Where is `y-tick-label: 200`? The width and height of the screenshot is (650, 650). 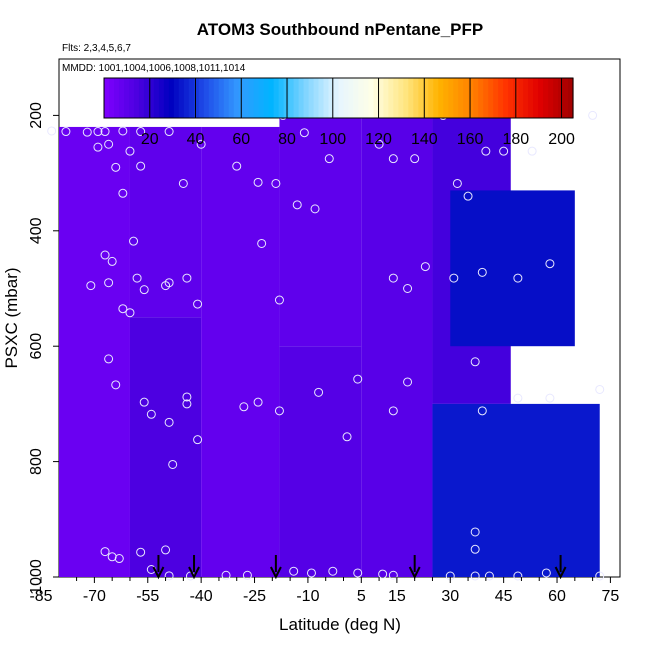 y-tick-label: 200 is located at coordinates (36, 115).